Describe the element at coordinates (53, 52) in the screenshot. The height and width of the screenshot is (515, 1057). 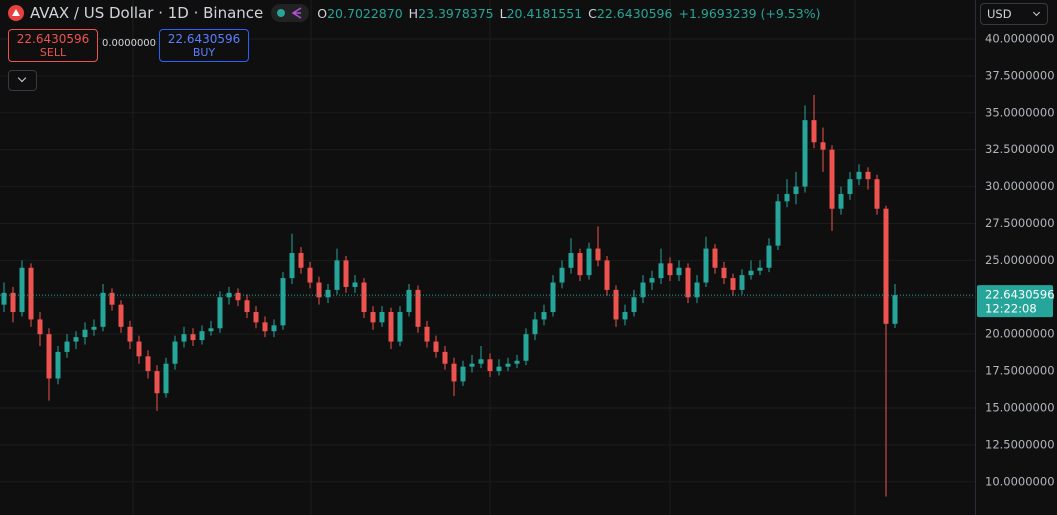
I see `sell-label: SELL` at that location.